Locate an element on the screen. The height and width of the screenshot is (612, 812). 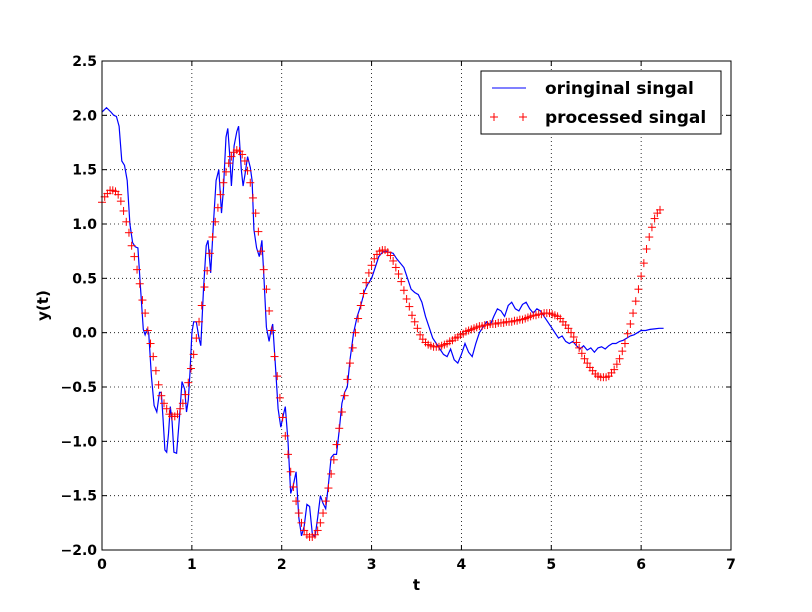
x-tick-label: 6 is located at coordinates (641, 565).